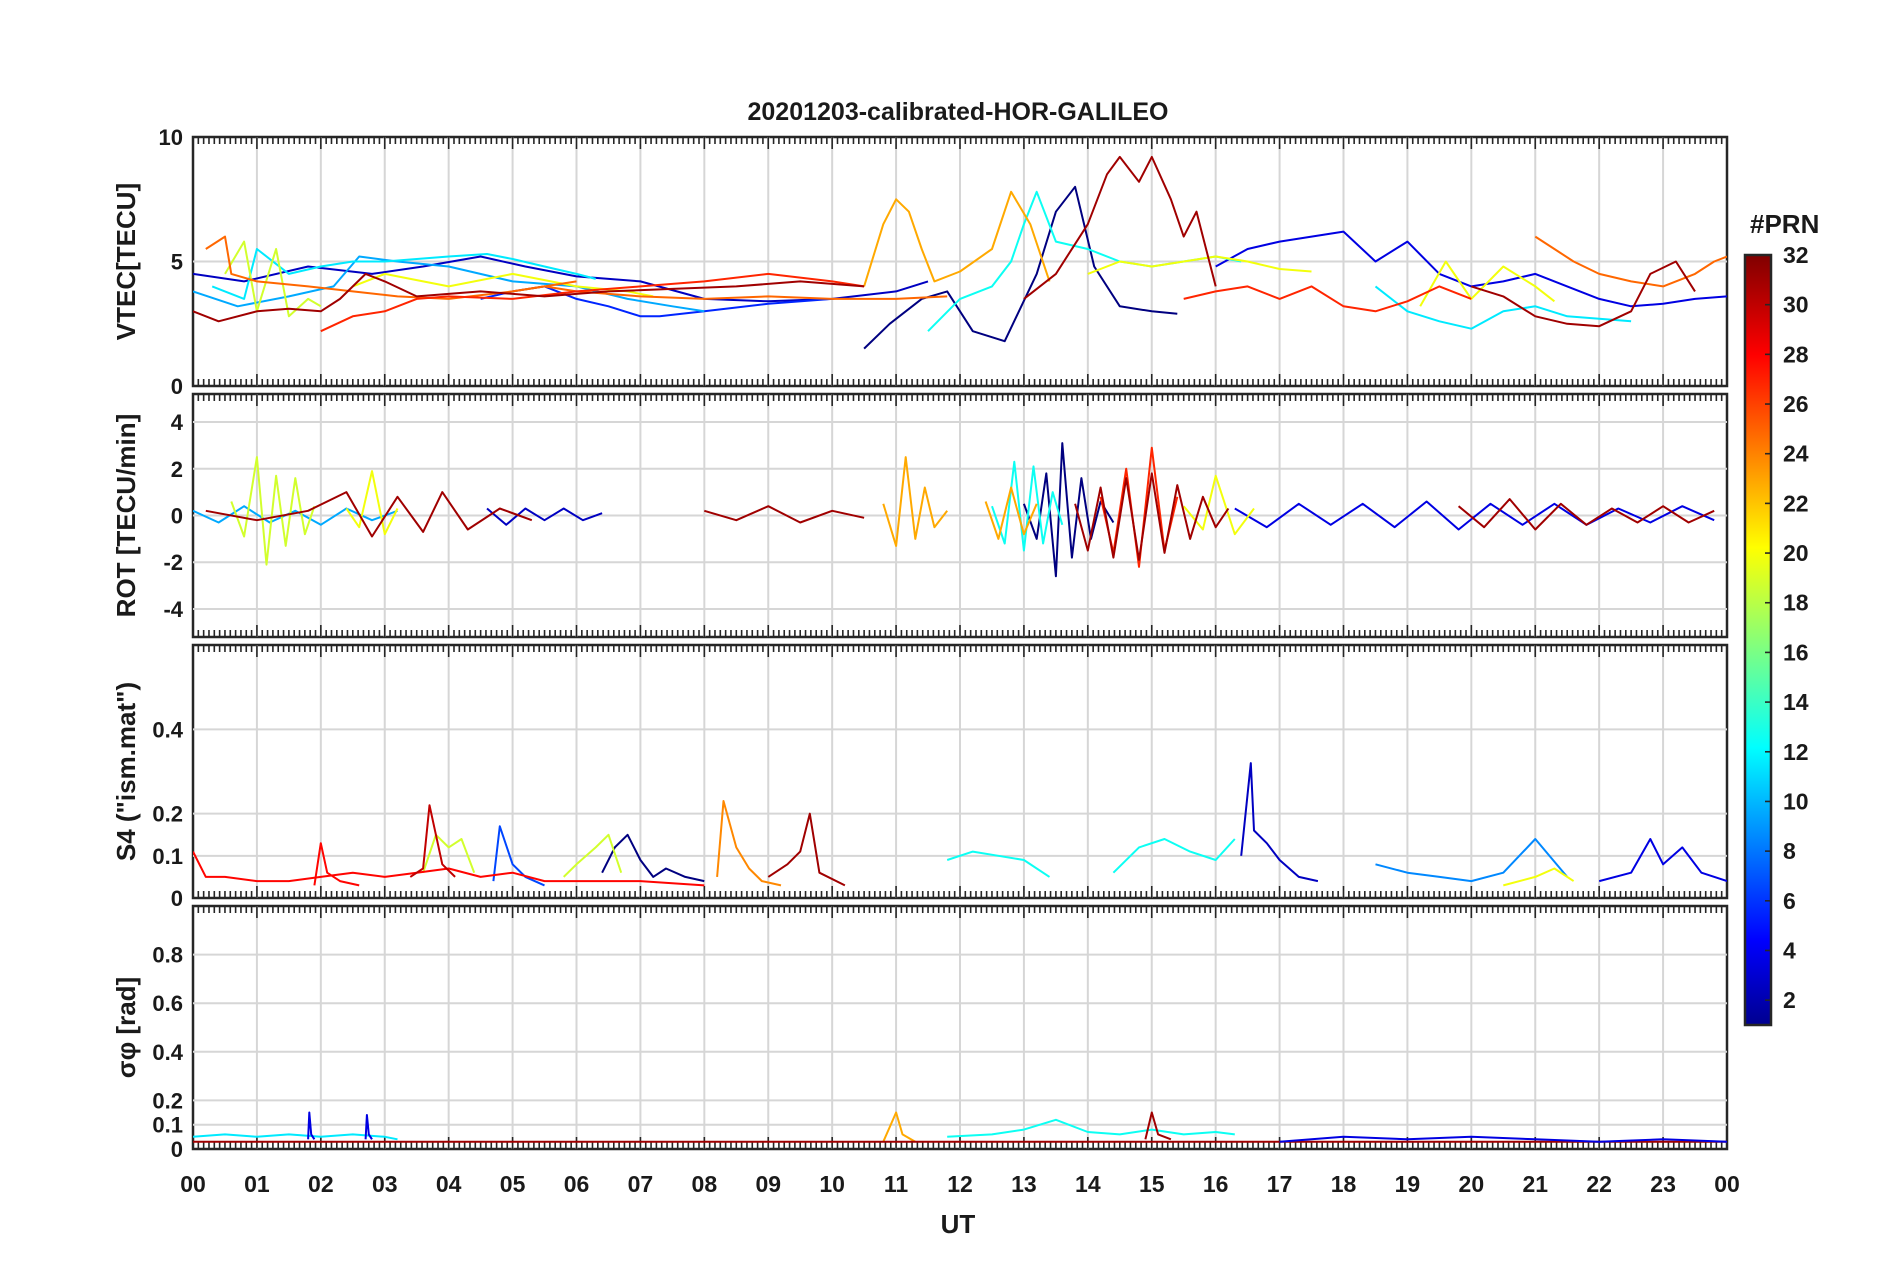 Image resolution: width=1902 pixels, height=1277 pixels. What do you see at coordinates (177, 262) in the screenshot?
I see `y-tick-label: 5` at bounding box center [177, 262].